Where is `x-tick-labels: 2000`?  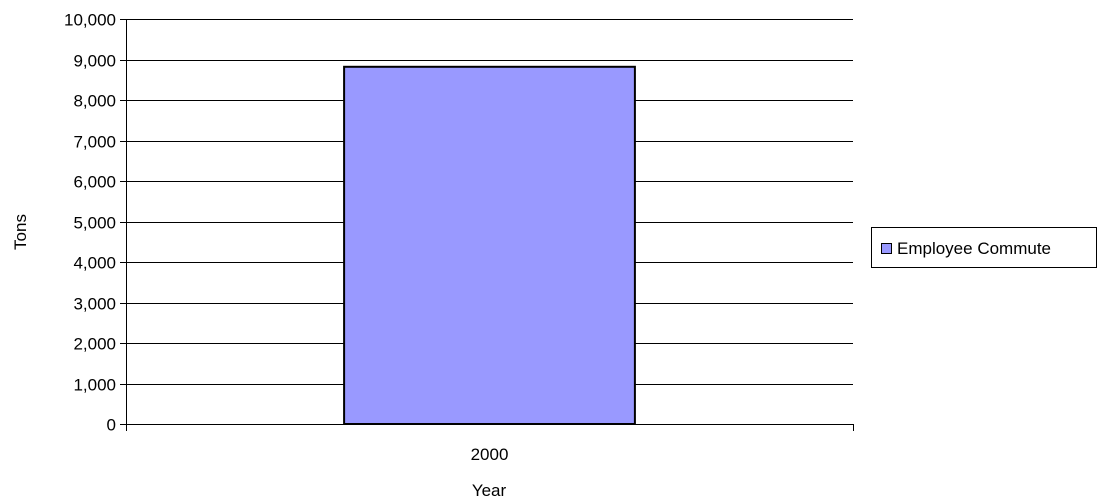 x-tick-labels: 2000 is located at coordinates (490, 454).